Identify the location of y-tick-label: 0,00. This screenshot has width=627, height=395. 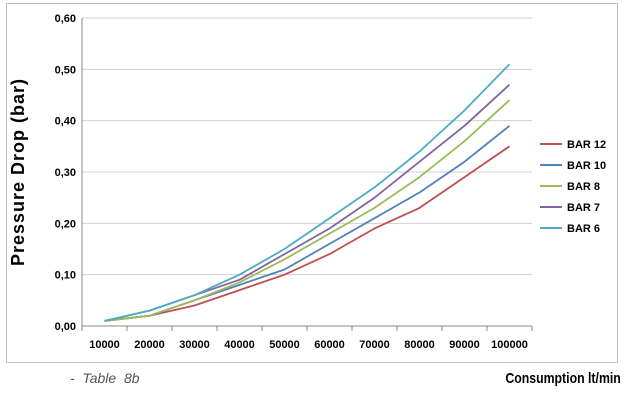
(65, 327).